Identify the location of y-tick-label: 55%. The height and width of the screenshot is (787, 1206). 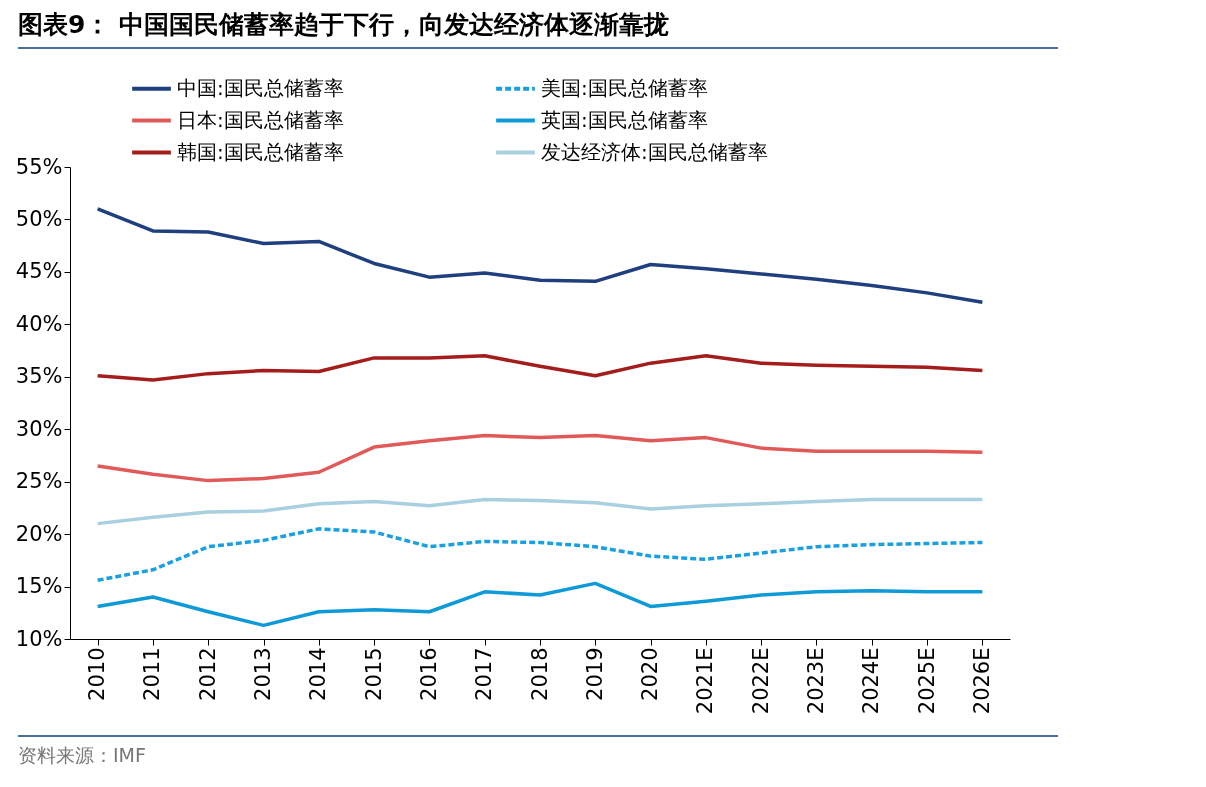
(39, 166).